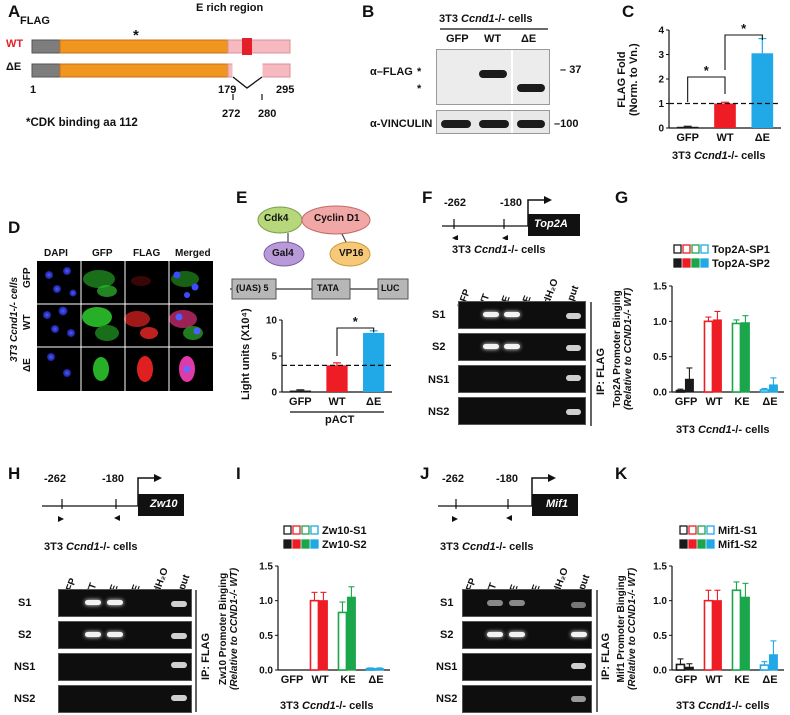  I want to click on d-col-flag: FLAG, so click(147, 253).